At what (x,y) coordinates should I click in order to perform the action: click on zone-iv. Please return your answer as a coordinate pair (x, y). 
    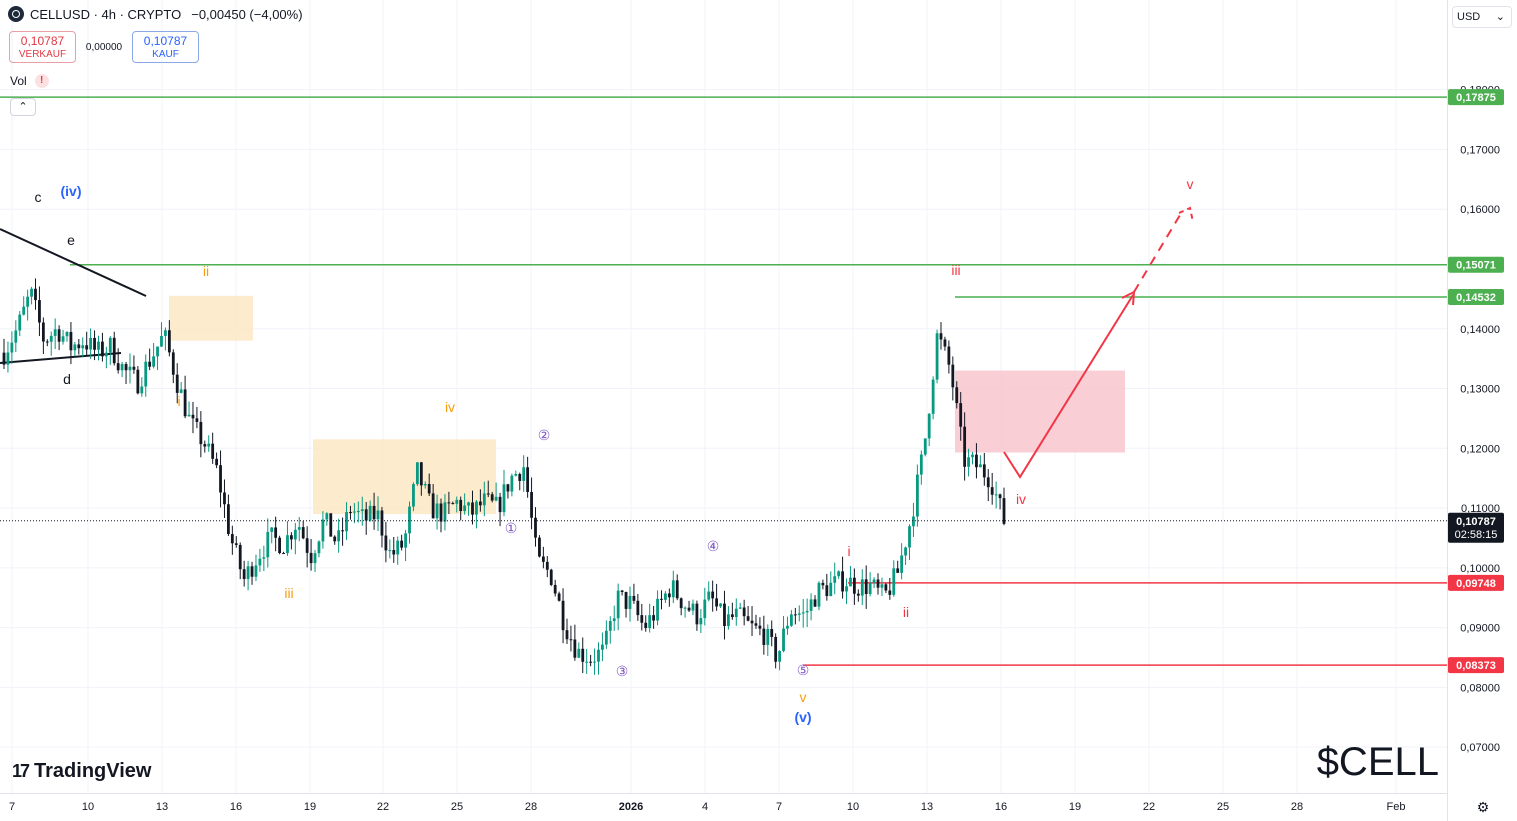
    Looking at the image, I should click on (404, 477).